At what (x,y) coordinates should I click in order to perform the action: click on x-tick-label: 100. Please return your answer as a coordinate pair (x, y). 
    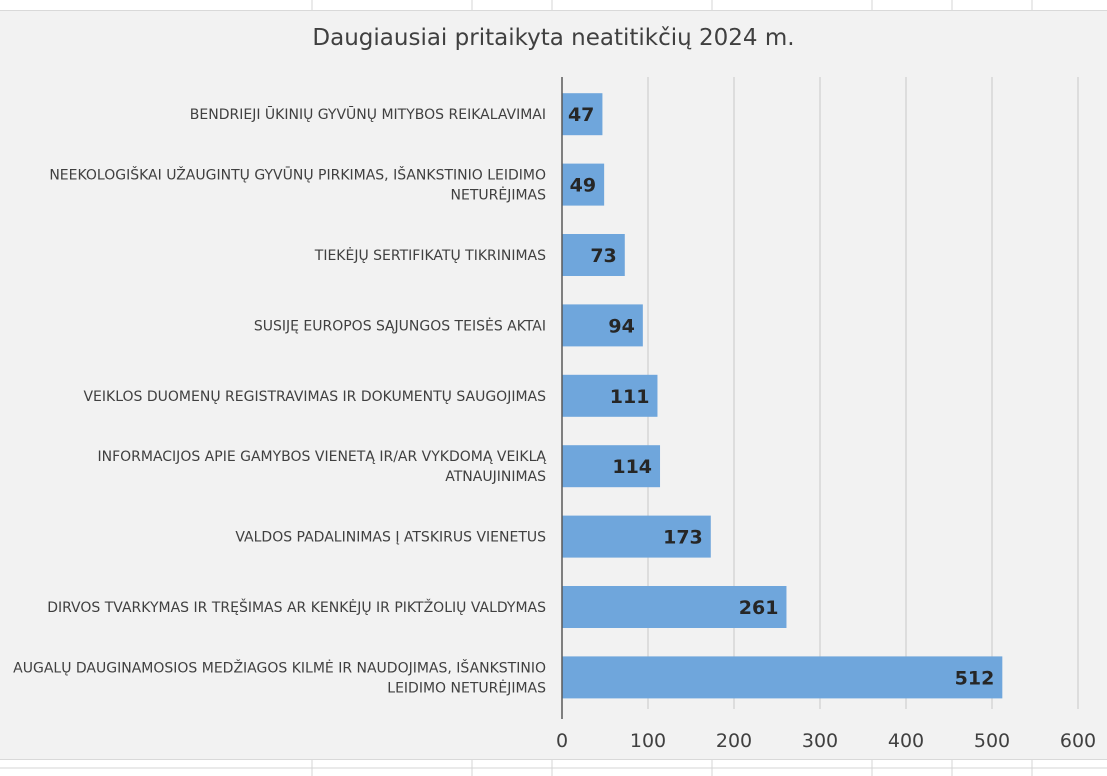
    Looking at the image, I should click on (648, 741).